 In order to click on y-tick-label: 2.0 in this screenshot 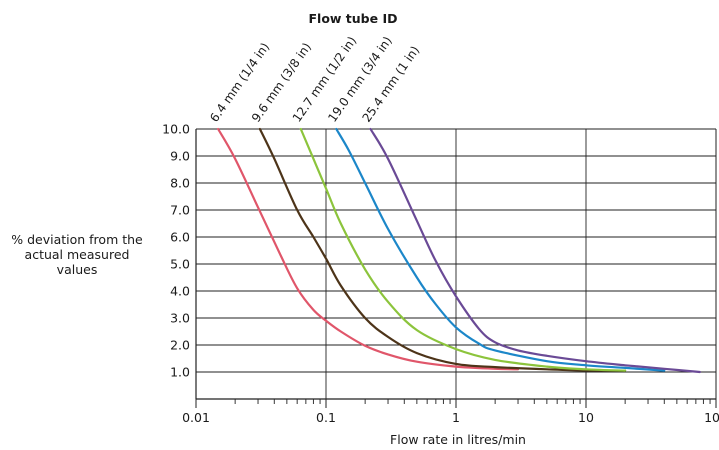, I will do `click(180, 345)`.